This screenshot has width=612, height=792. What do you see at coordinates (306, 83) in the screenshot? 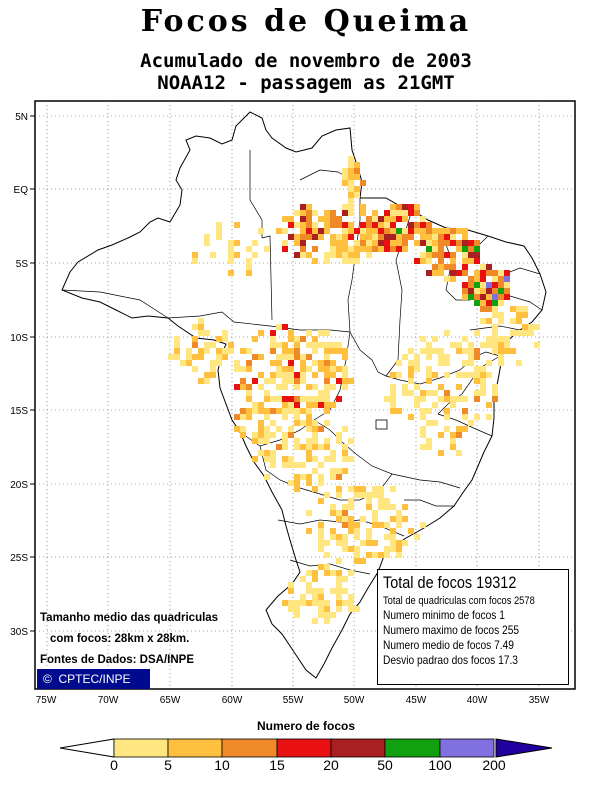
I see `map-subtitle-satellite: NOAA12 - passagem as 21GMT` at bounding box center [306, 83].